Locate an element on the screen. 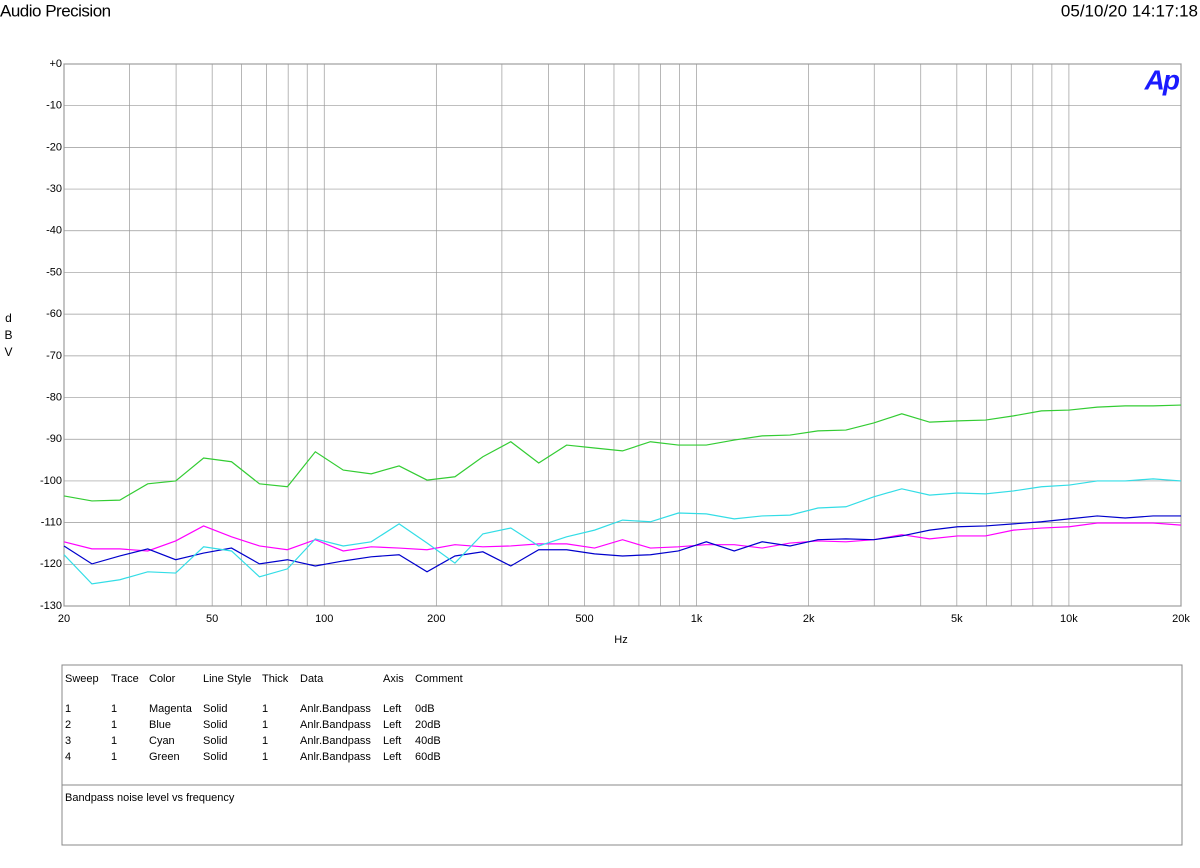  x-tick-label: 20k is located at coordinates (1181, 619).